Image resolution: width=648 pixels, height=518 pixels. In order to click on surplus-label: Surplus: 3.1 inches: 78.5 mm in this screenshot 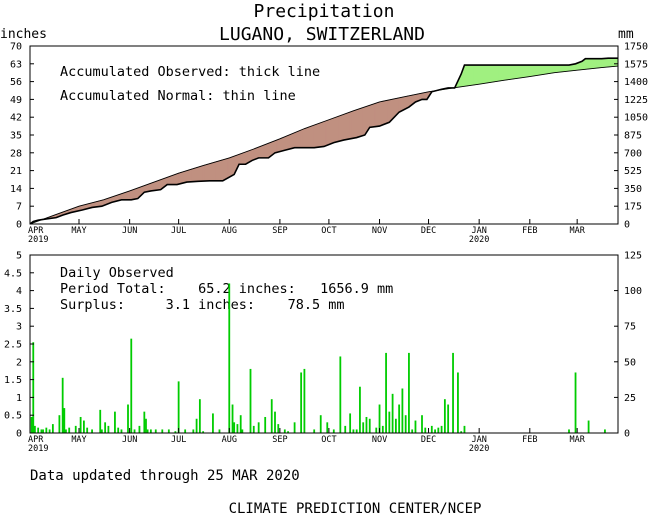, I will do `click(202, 305)`.